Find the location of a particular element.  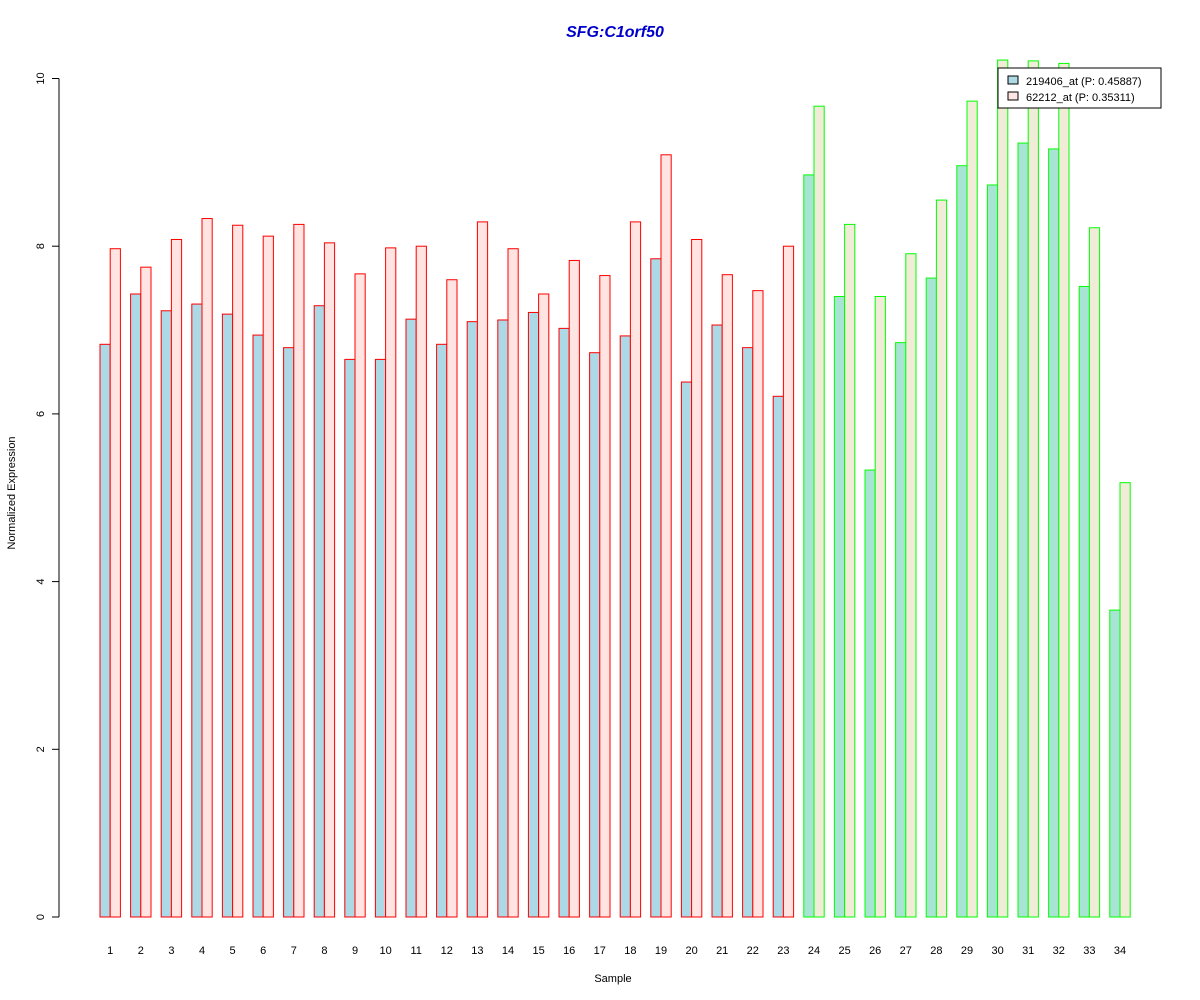

x-tick-label: 7 is located at coordinates (294, 951).